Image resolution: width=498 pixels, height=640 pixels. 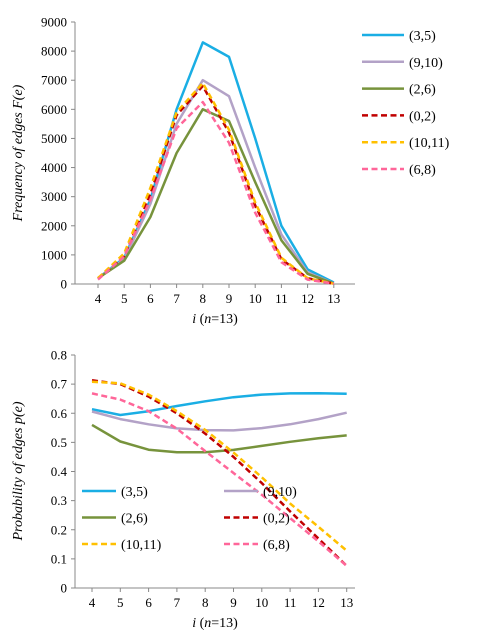 What do you see at coordinates (54, 254) in the screenshot?
I see `y-tick-label: 1000` at bounding box center [54, 254].